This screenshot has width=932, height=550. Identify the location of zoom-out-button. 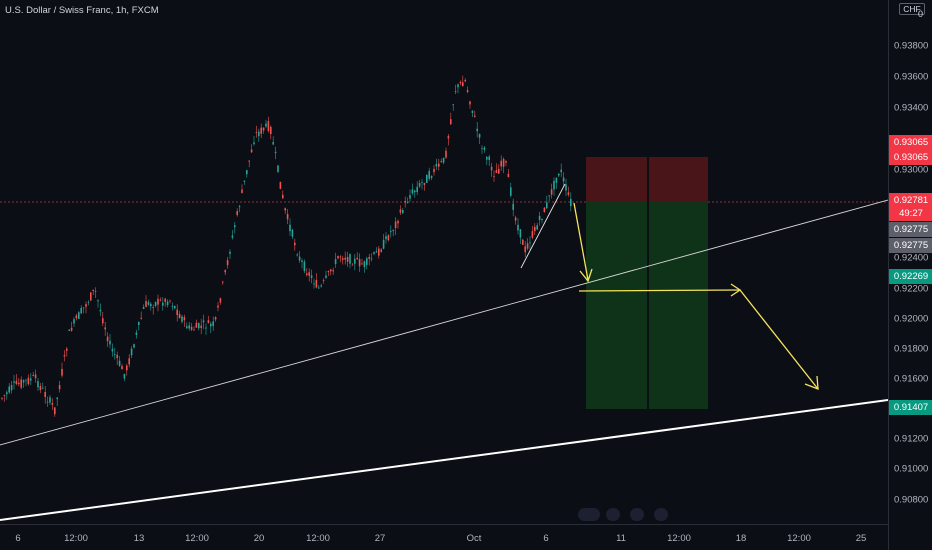
(613, 514).